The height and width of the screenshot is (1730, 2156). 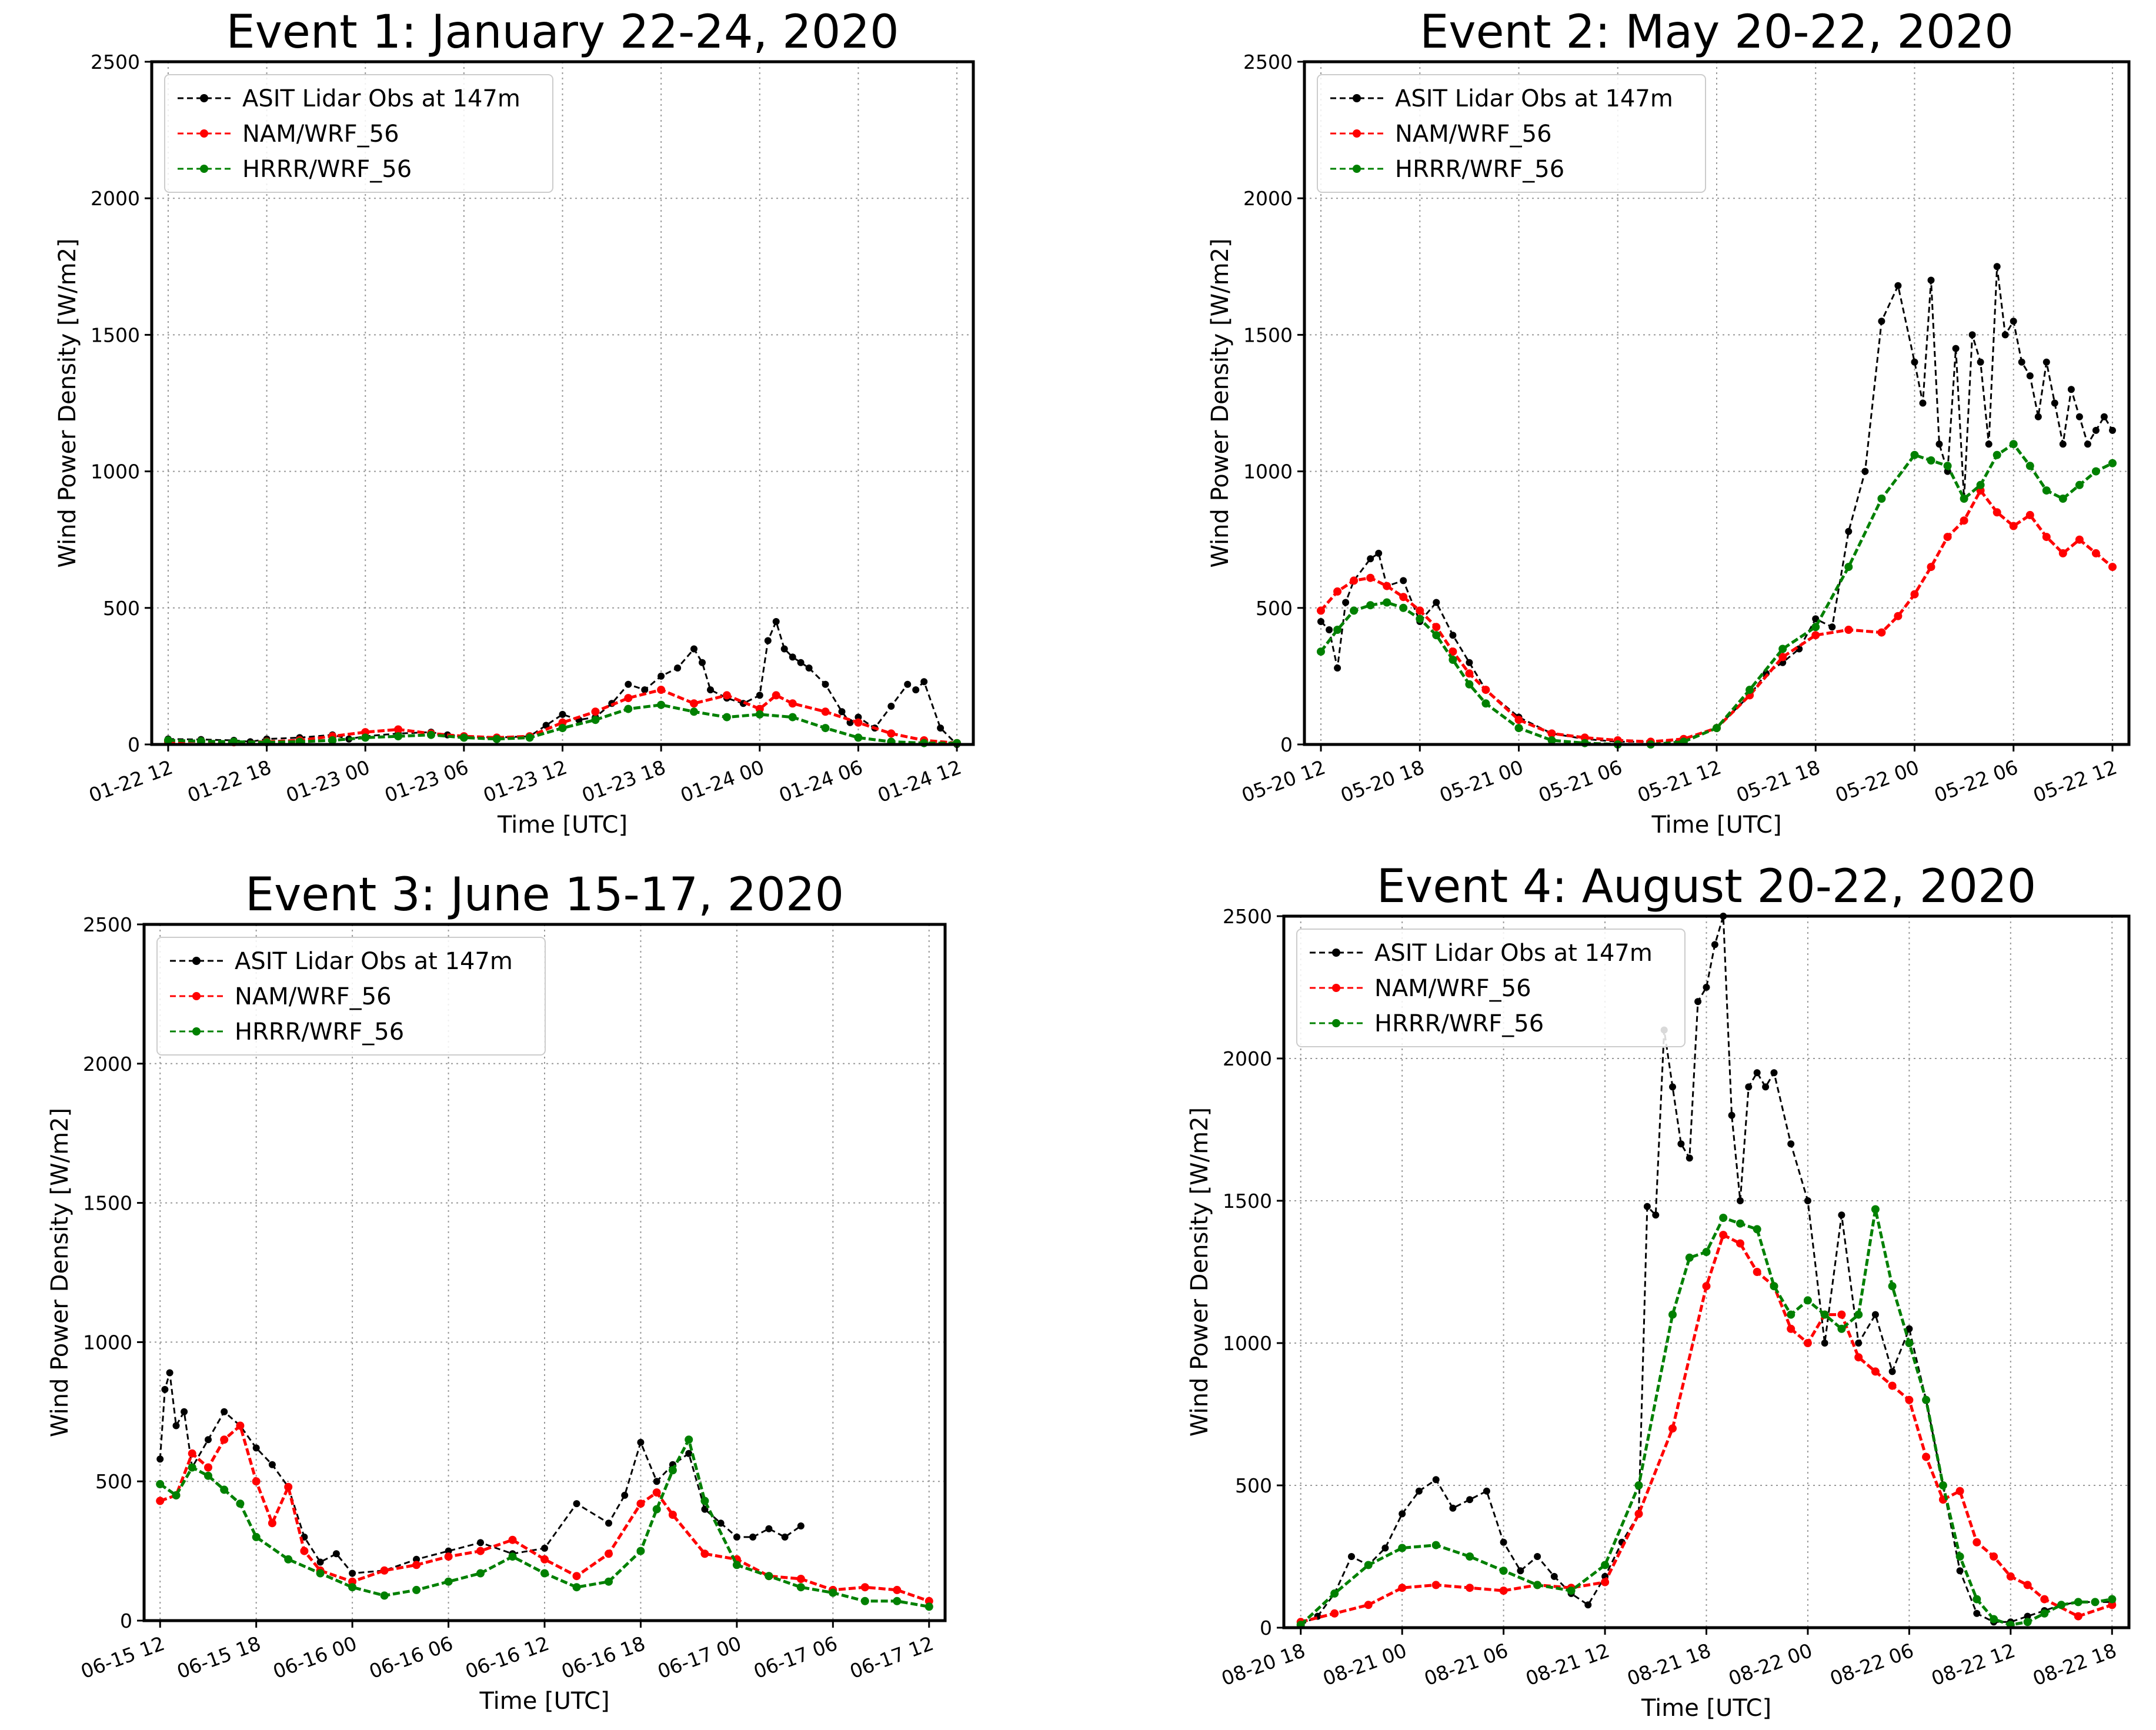 What do you see at coordinates (115, 472) in the screenshot?
I see `y-tick-label: 1000` at bounding box center [115, 472].